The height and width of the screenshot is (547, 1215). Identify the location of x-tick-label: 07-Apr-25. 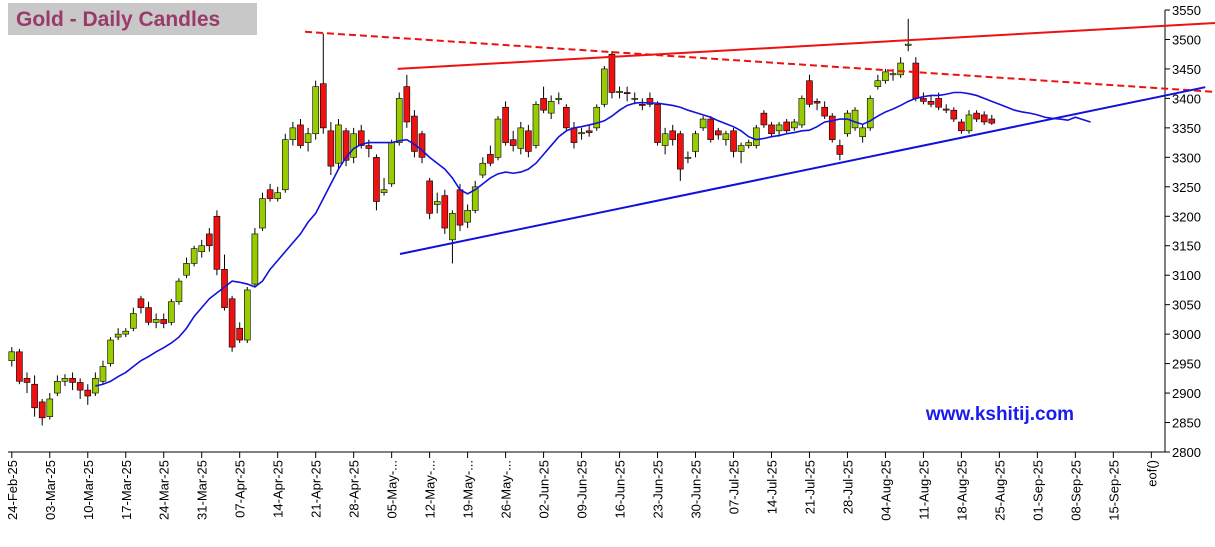
(240, 489).